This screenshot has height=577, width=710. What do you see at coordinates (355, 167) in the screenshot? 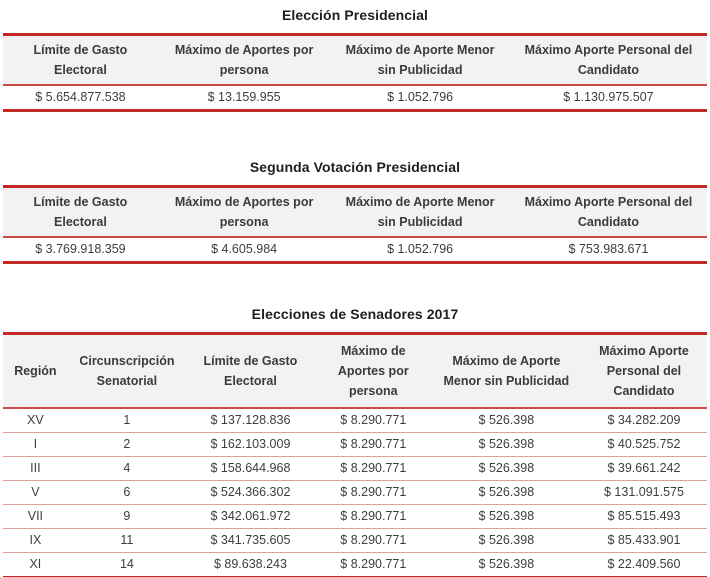
I see `table-title-segunda-votacion: Segunda Votación Presidencial` at bounding box center [355, 167].